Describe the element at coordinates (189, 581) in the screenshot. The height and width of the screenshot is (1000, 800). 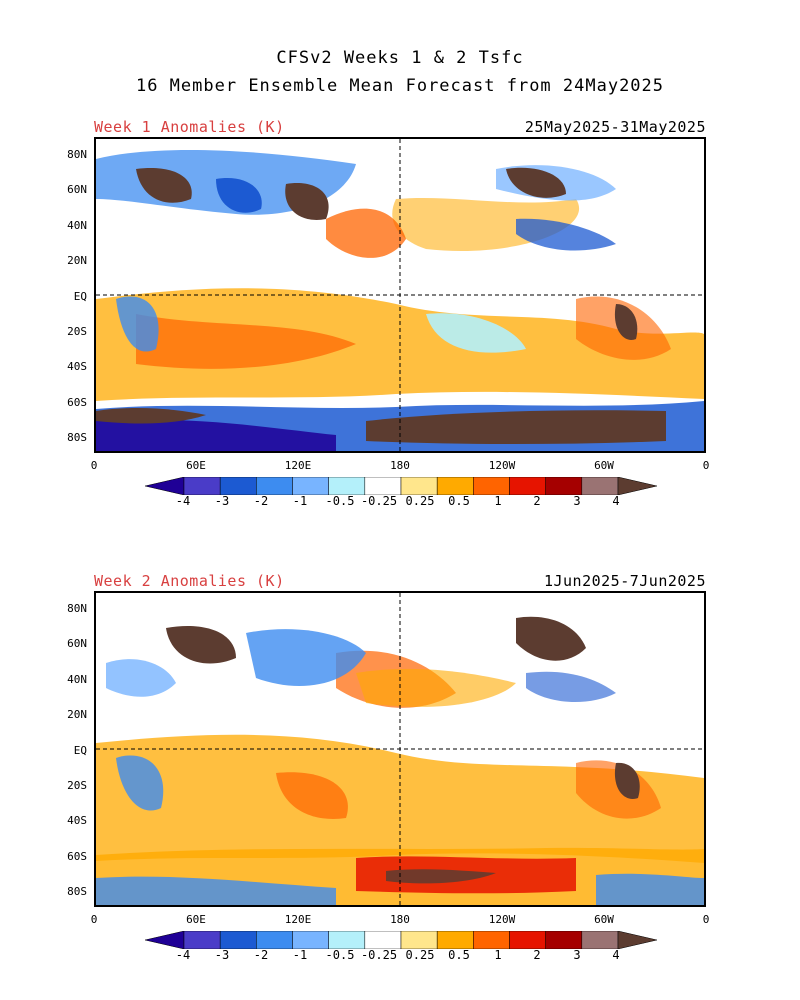
I see `panel2-label: Week 2 Anomalies (K)` at that location.